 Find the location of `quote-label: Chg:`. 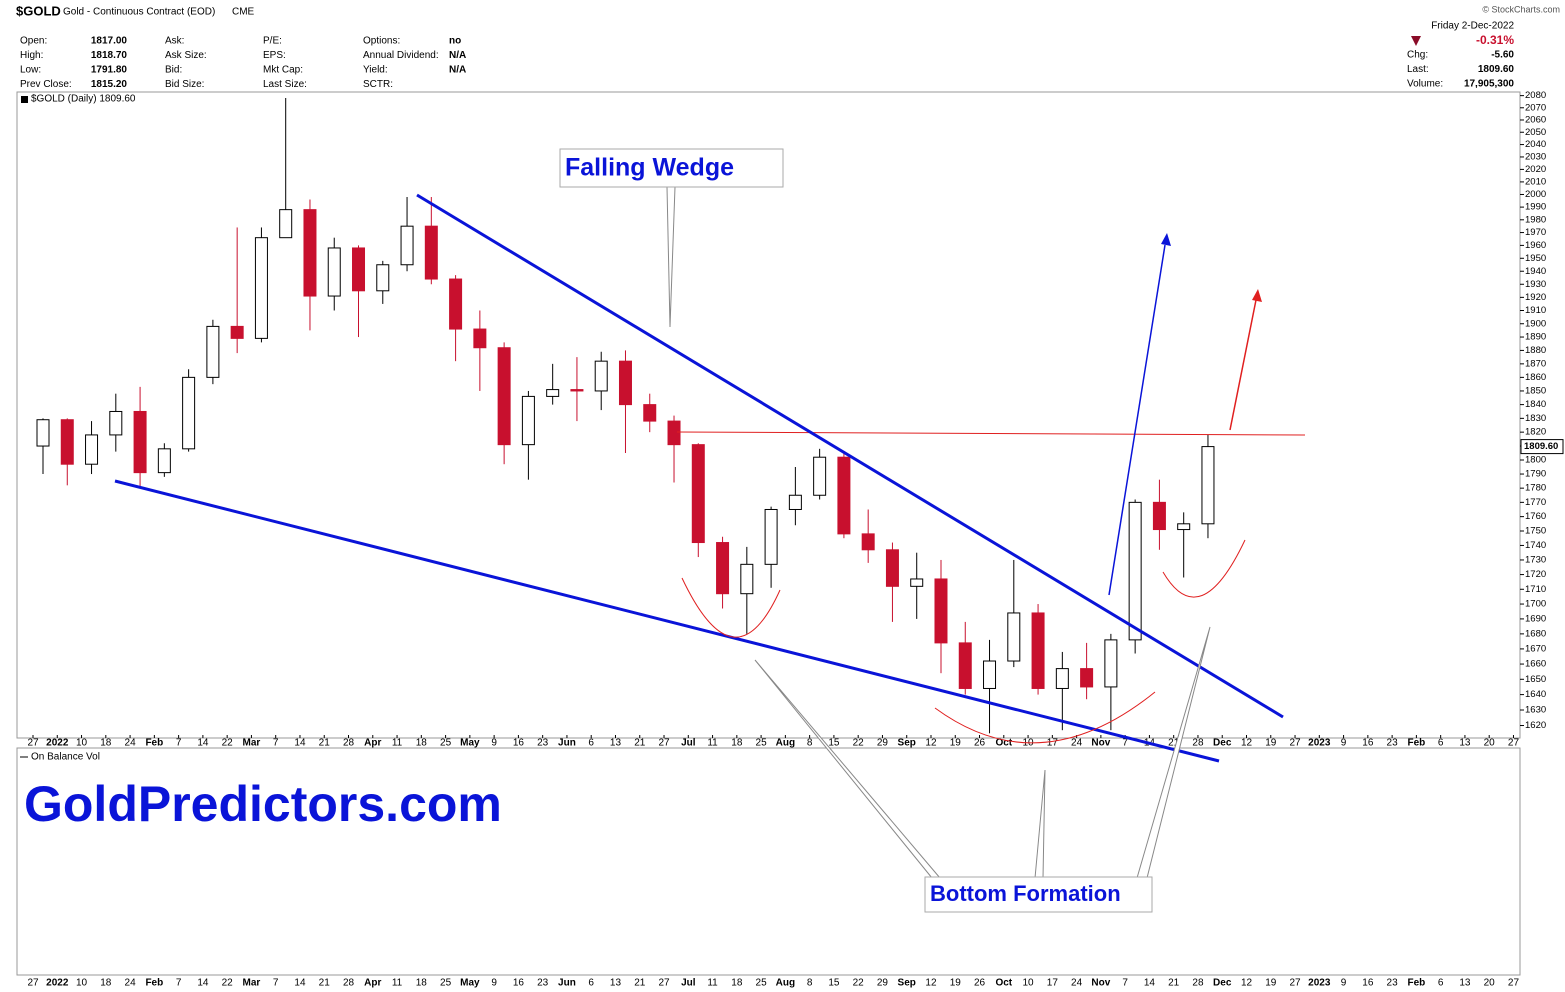

quote-label: Chg: is located at coordinates (1417, 55).